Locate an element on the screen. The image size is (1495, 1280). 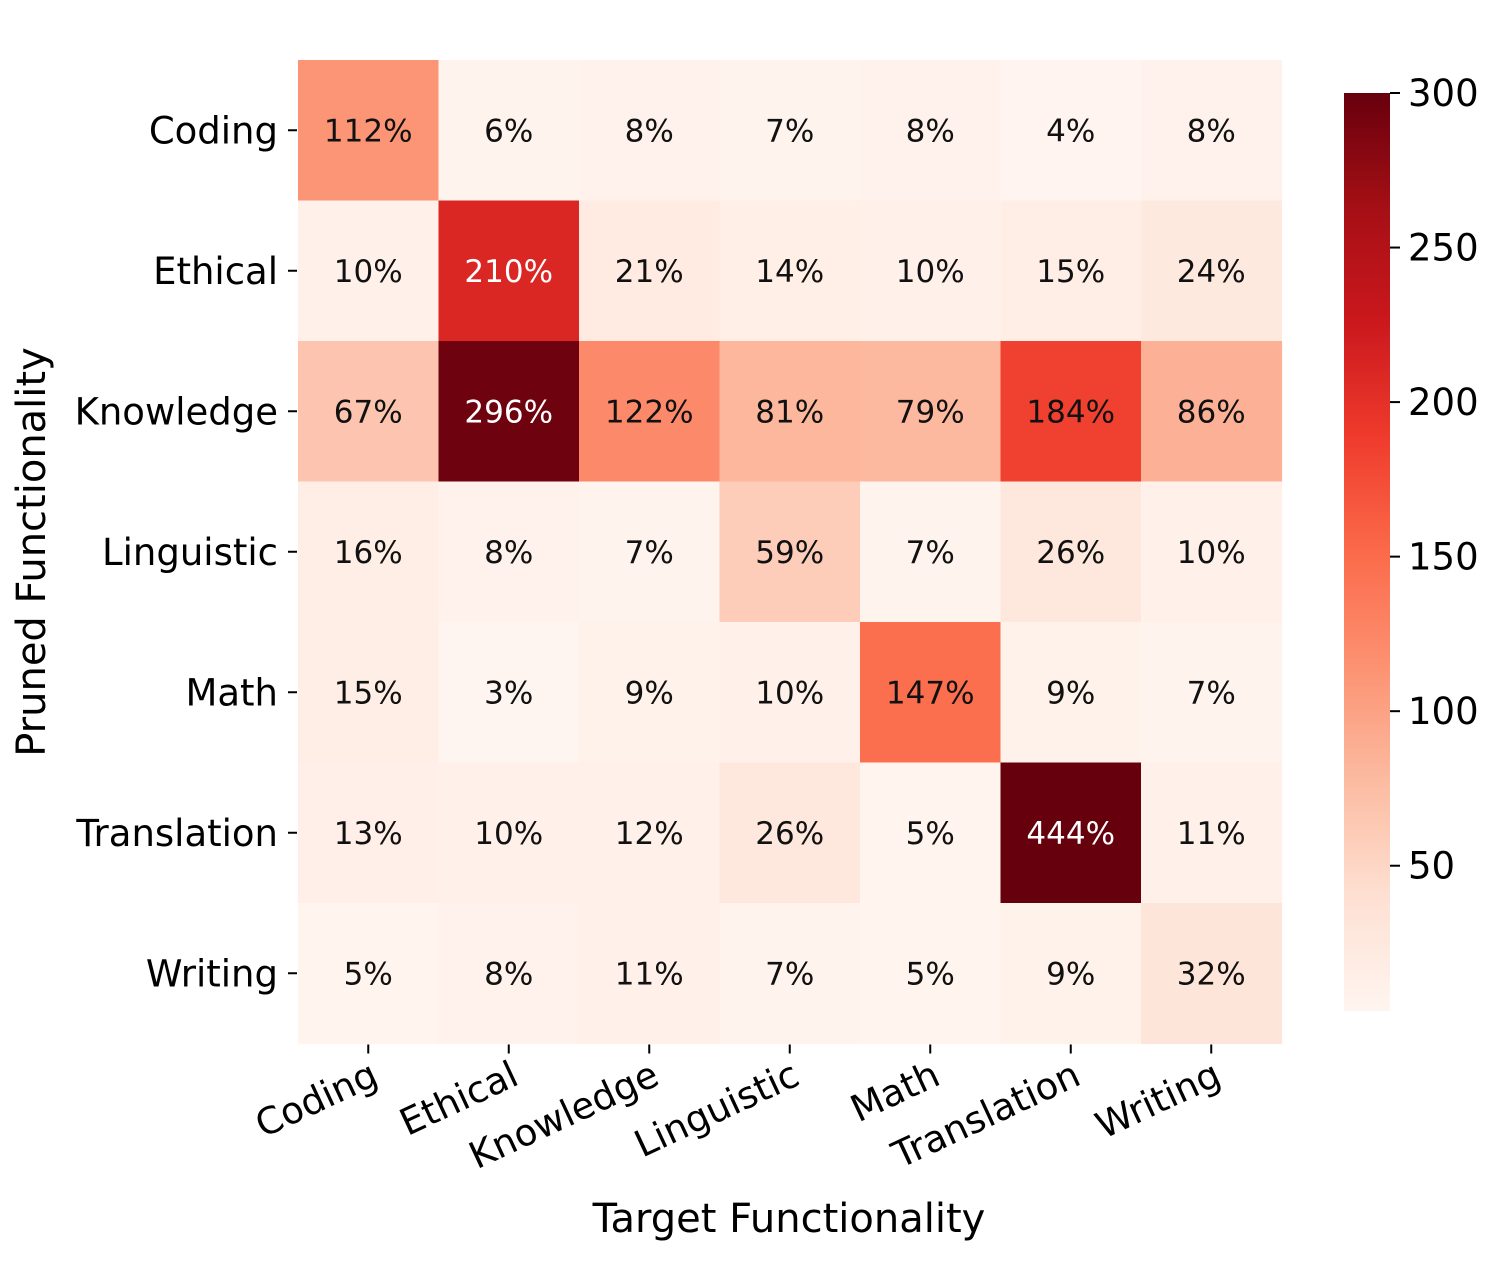
cell-value-label: 15% is located at coordinates (1070, 272).